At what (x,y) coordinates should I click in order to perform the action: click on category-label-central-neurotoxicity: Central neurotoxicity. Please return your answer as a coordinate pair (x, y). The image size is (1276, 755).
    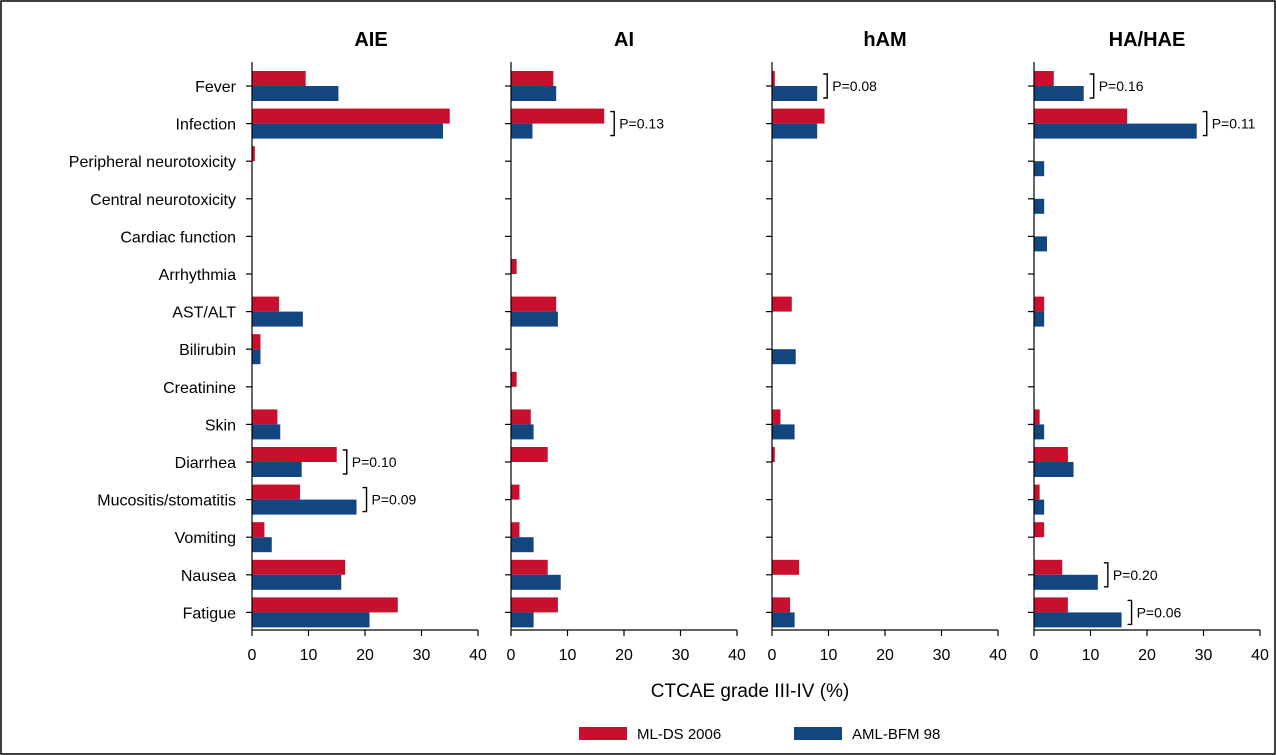
    Looking at the image, I should click on (163, 200).